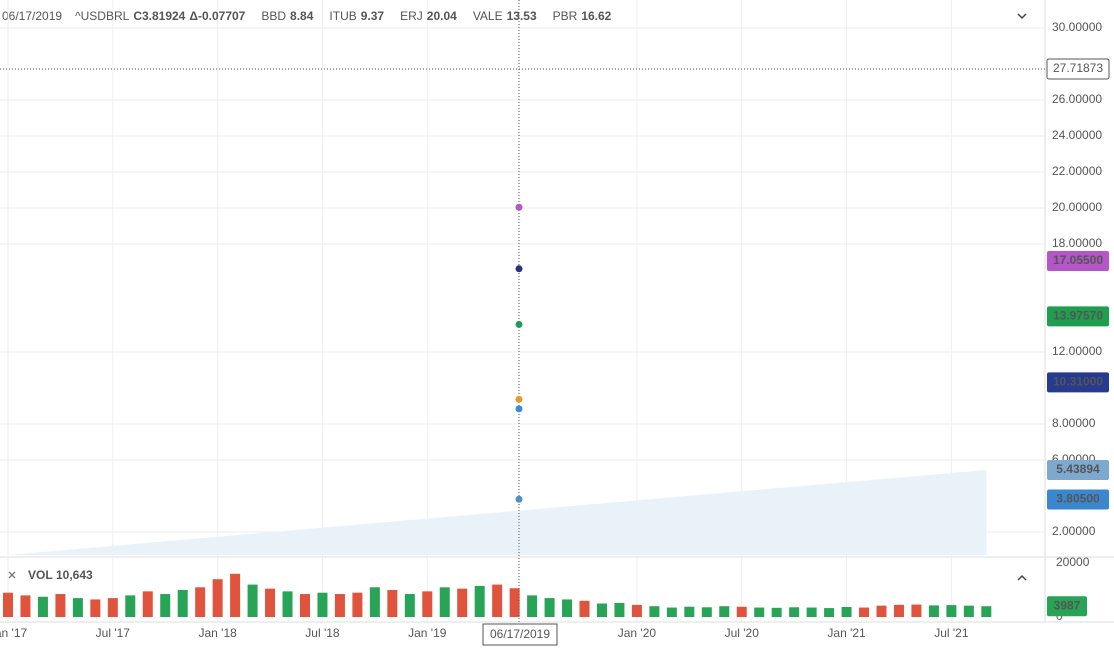 The height and width of the screenshot is (653, 1114). I want to click on crosshair-date: 06/17/2019, so click(520, 634).